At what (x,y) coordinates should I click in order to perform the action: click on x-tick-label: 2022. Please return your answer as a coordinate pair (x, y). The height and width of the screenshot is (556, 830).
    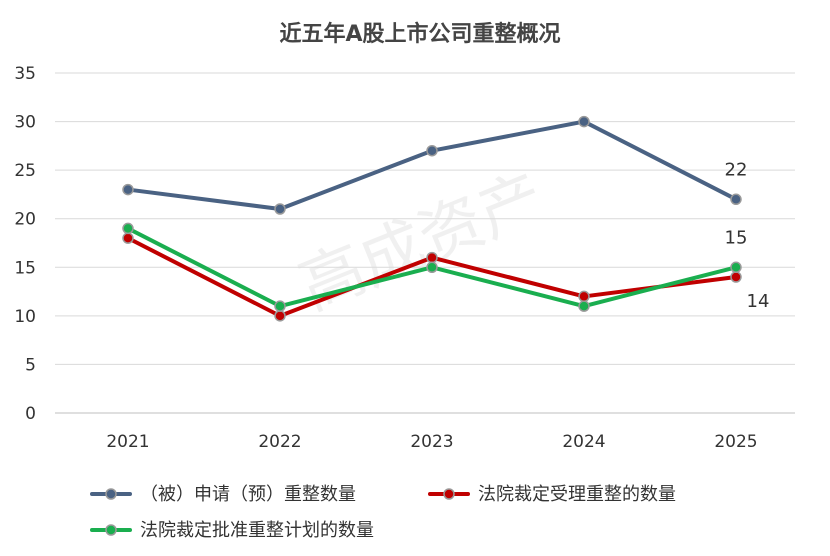
    Looking at the image, I should click on (279, 442).